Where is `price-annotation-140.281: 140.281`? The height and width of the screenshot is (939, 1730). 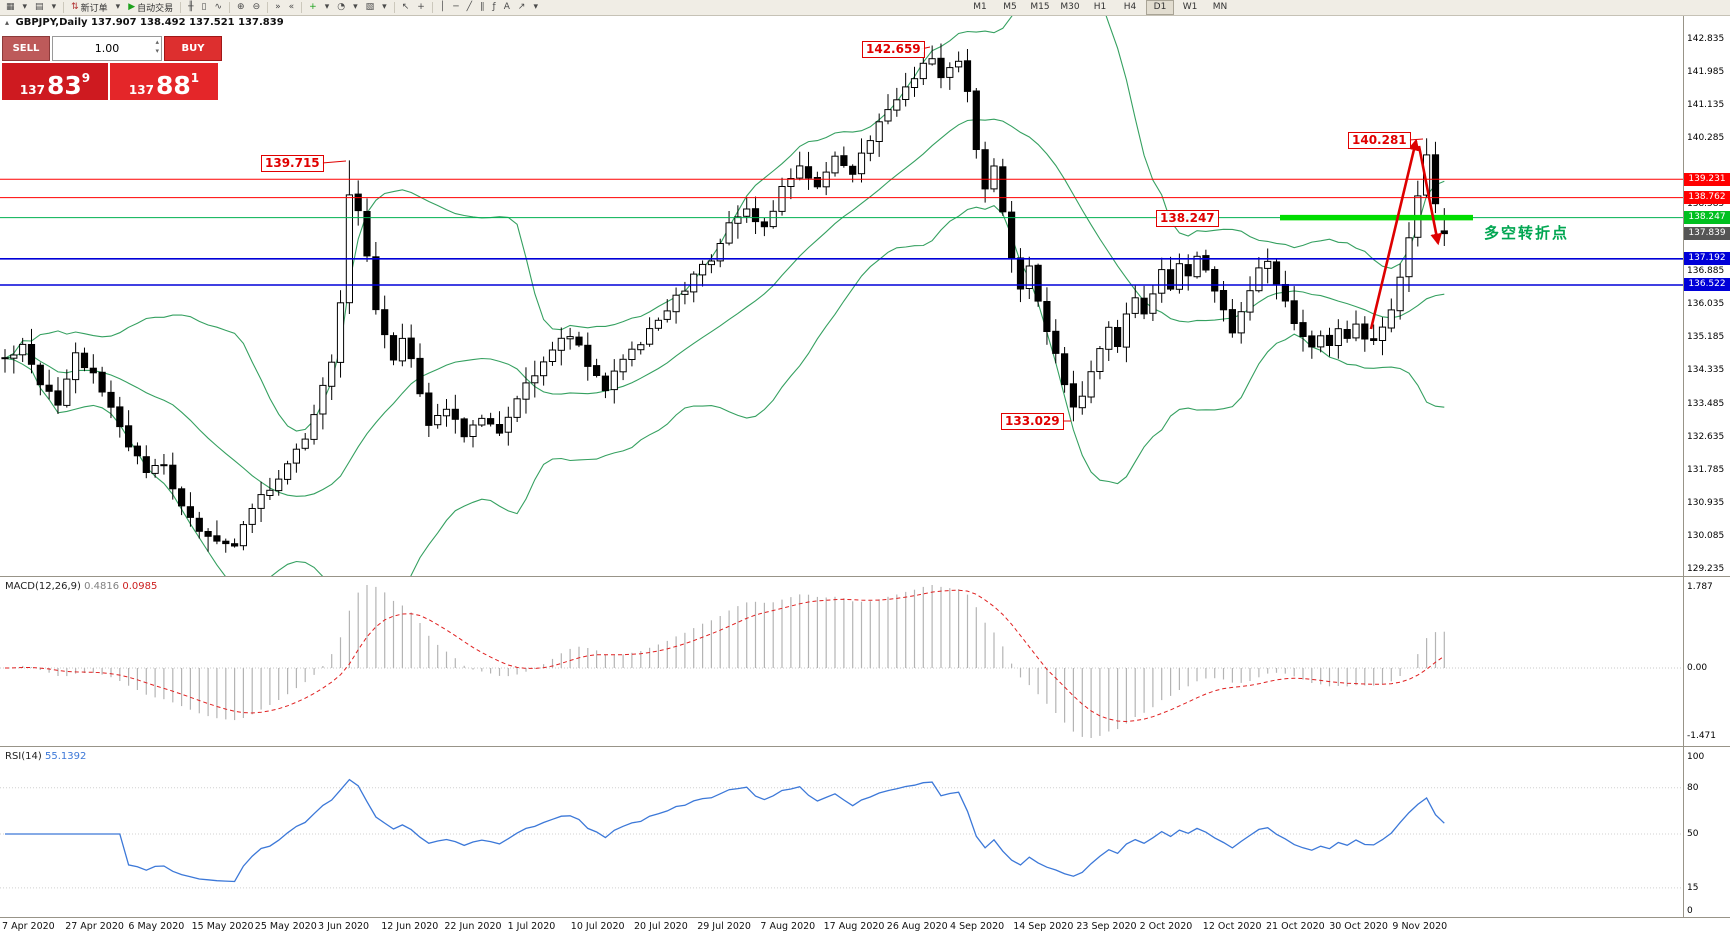
price-annotation-140.281: 140.281 is located at coordinates (1379, 140).